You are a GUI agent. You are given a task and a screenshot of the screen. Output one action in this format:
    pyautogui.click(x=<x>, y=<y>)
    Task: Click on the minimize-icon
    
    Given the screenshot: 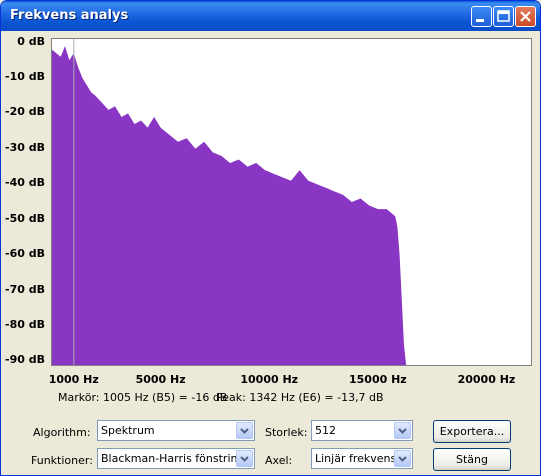 What is the action you would take?
    pyautogui.click(x=480, y=20)
    